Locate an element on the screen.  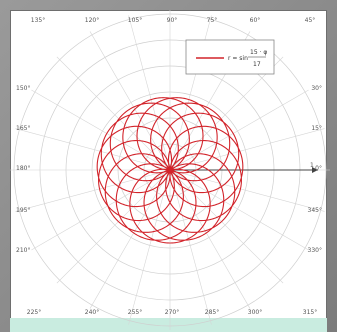
tick-label-bottom: 270° is located at coordinates (172, 312).